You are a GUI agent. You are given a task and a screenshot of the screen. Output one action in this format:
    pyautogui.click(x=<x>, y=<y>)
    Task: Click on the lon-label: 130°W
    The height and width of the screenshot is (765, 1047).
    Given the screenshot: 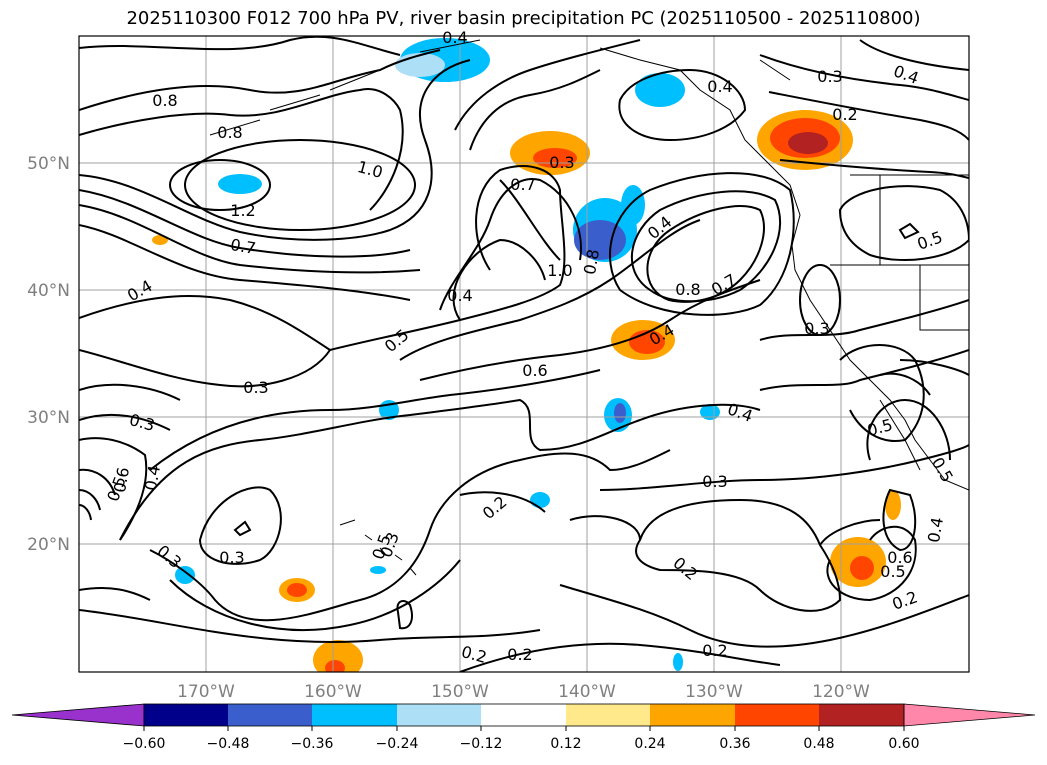 What is the action you would take?
    pyautogui.click(x=714, y=692)
    